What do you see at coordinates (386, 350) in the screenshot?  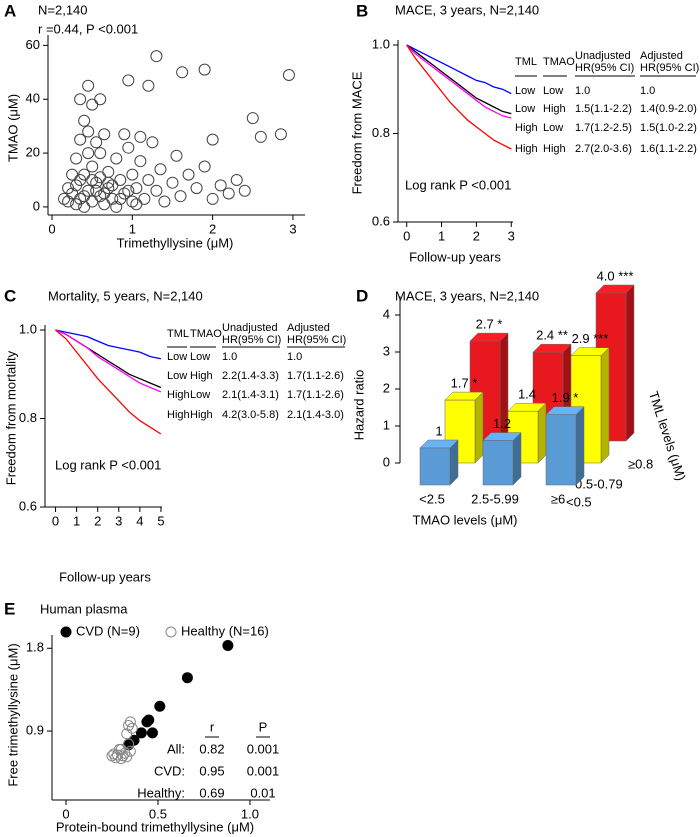 I see `y-tick-label: 3` at bounding box center [386, 350].